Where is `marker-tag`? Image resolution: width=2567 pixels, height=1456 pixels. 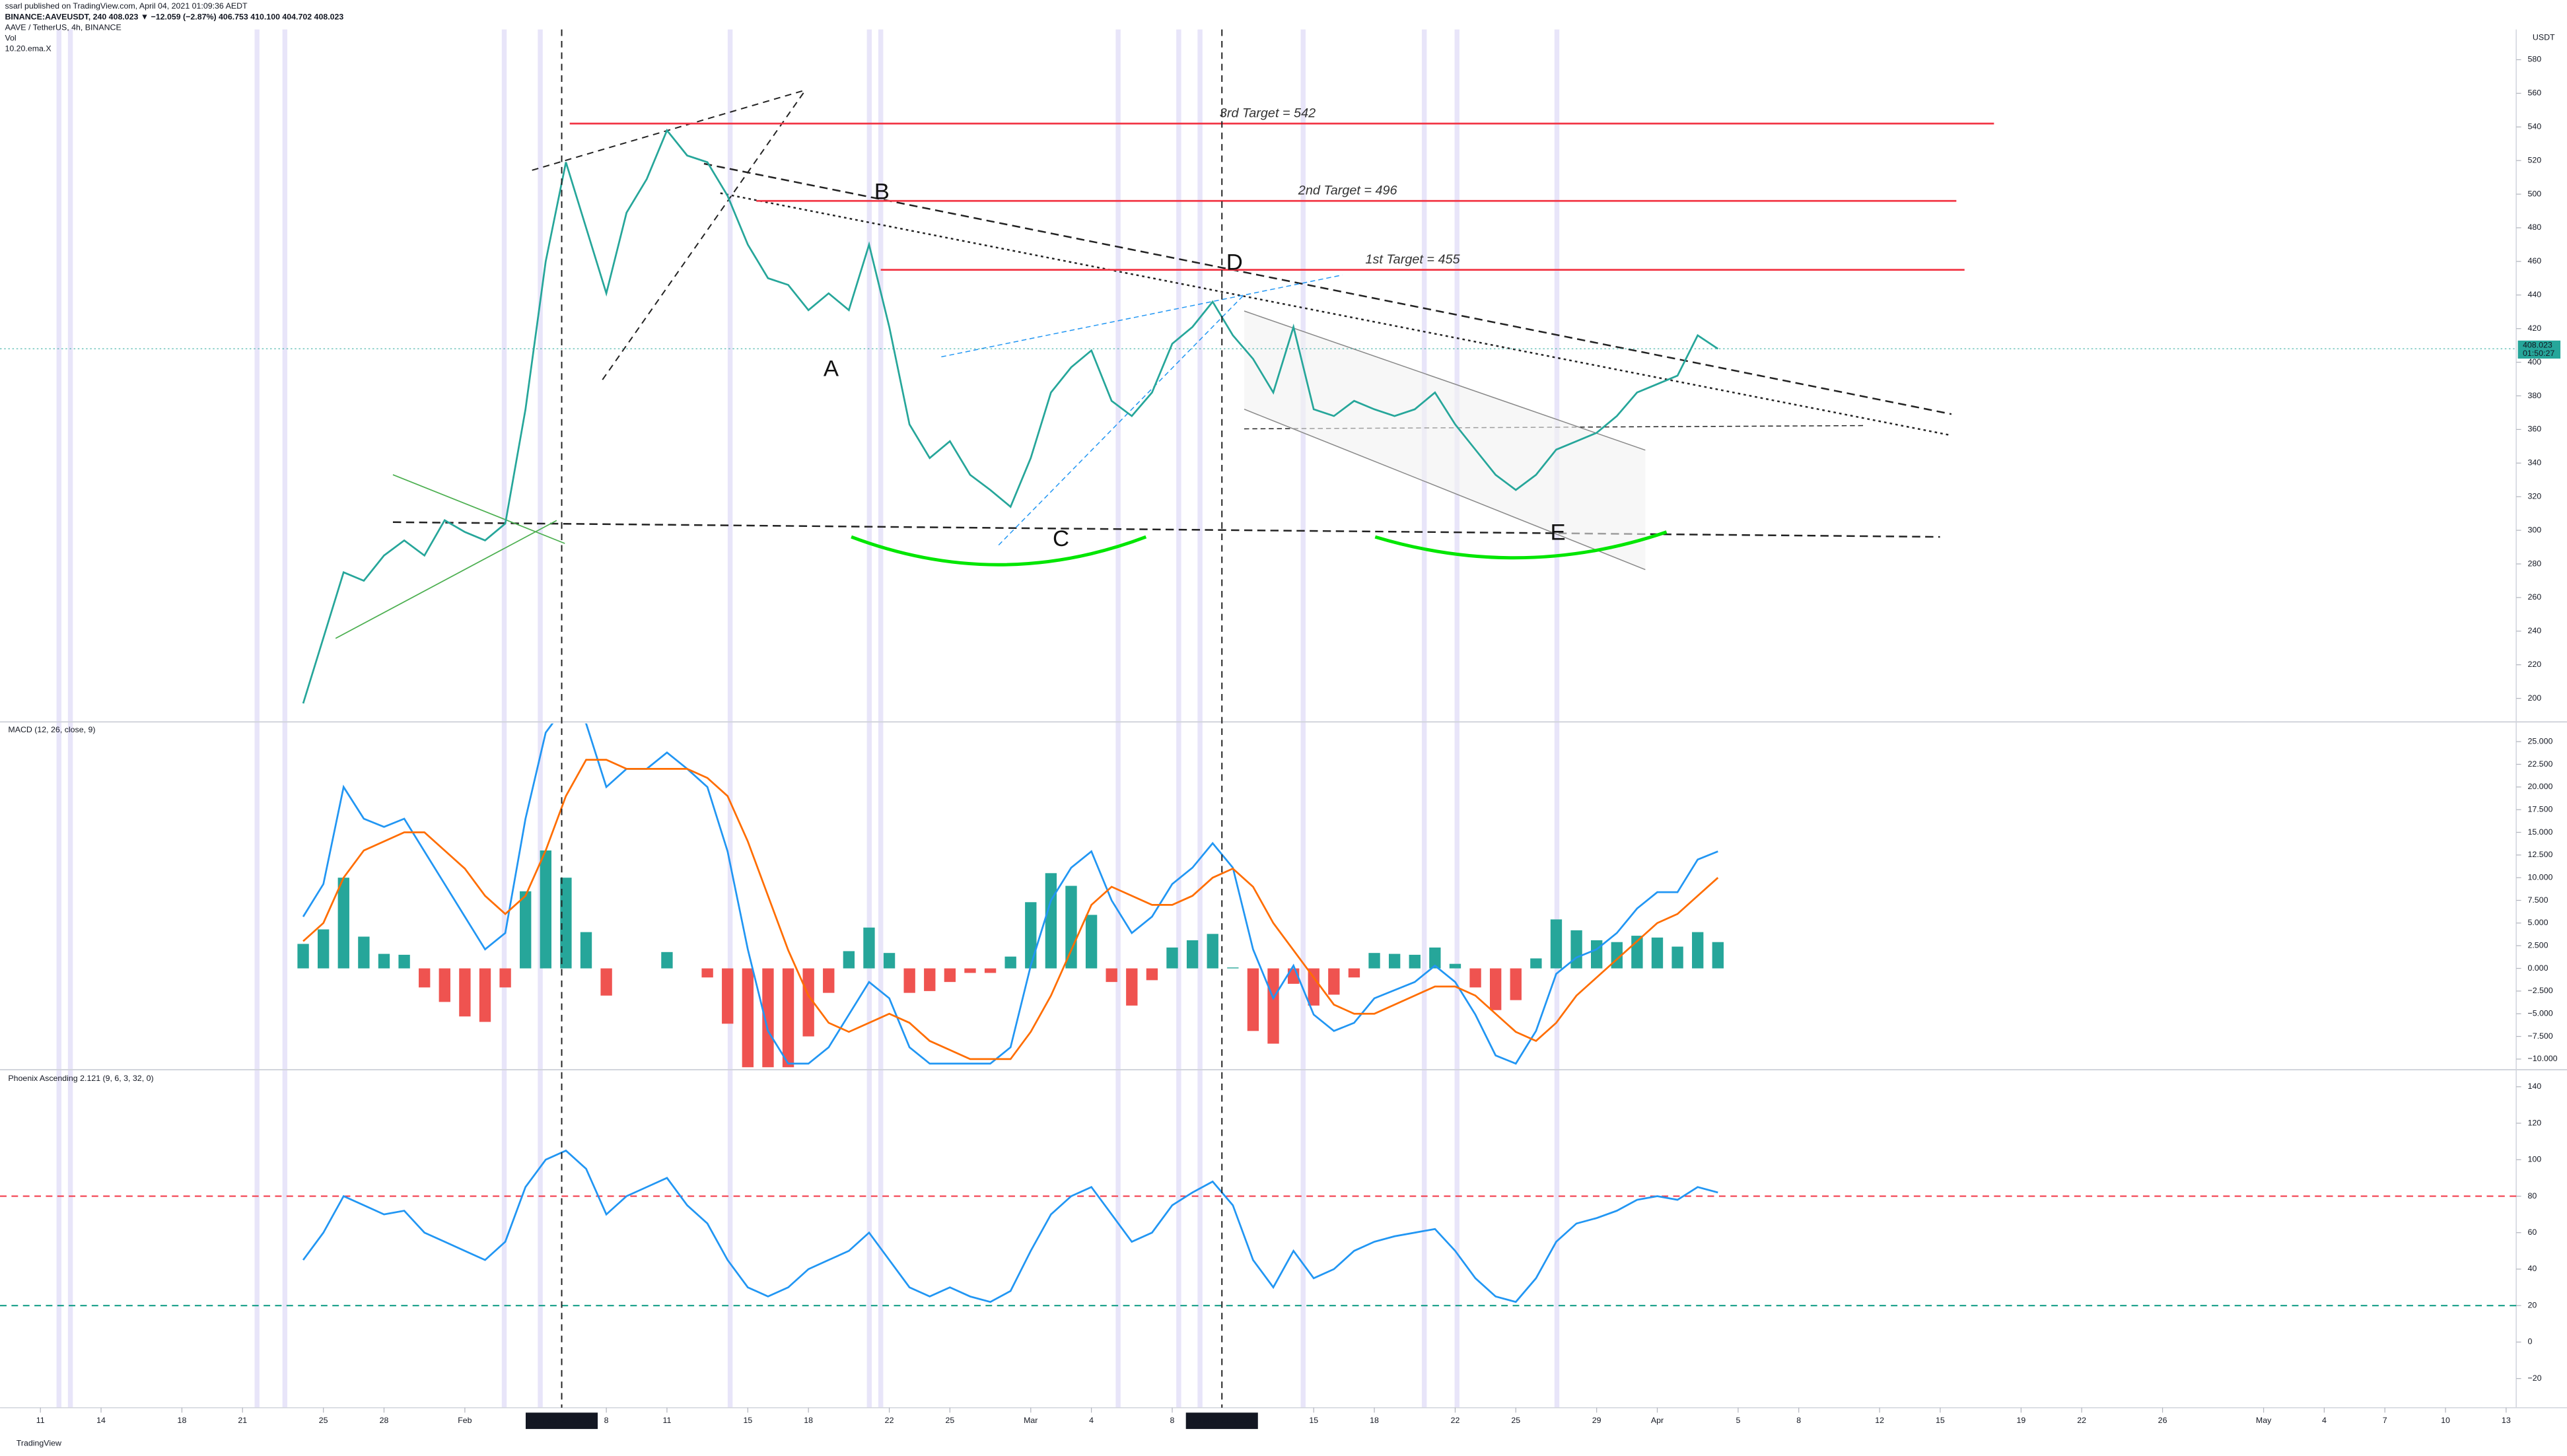 marker-tag is located at coordinates (562, 1421).